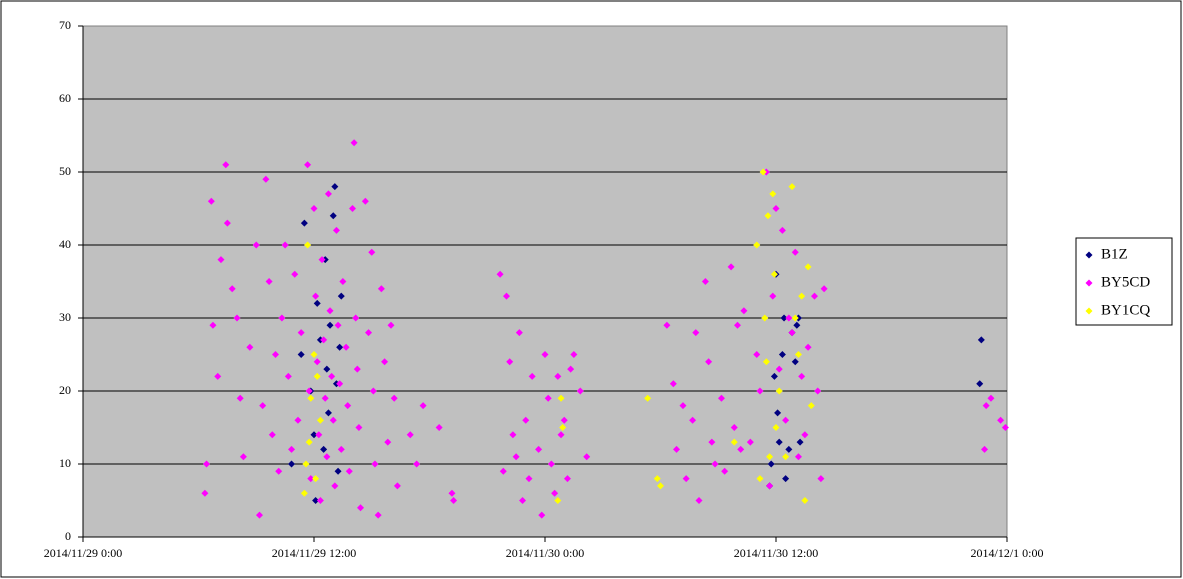 The width and height of the screenshot is (1183, 579). I want to click on legend-items: B1Z BY5CD BY1CQ, so click(1117, 282).